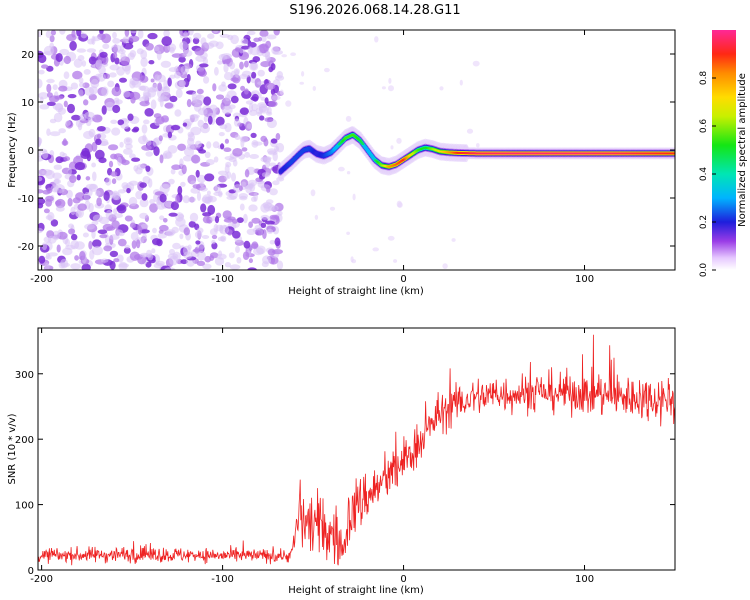  Describe the element at coordinates (24, 440) in the screenshot. I see `y-tick-label: 200` at that location.